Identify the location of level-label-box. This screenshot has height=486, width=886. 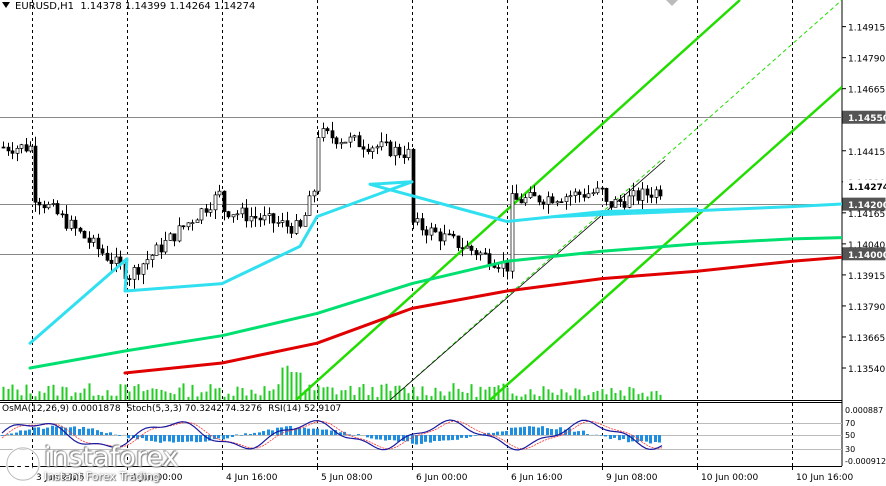
(864, 254).